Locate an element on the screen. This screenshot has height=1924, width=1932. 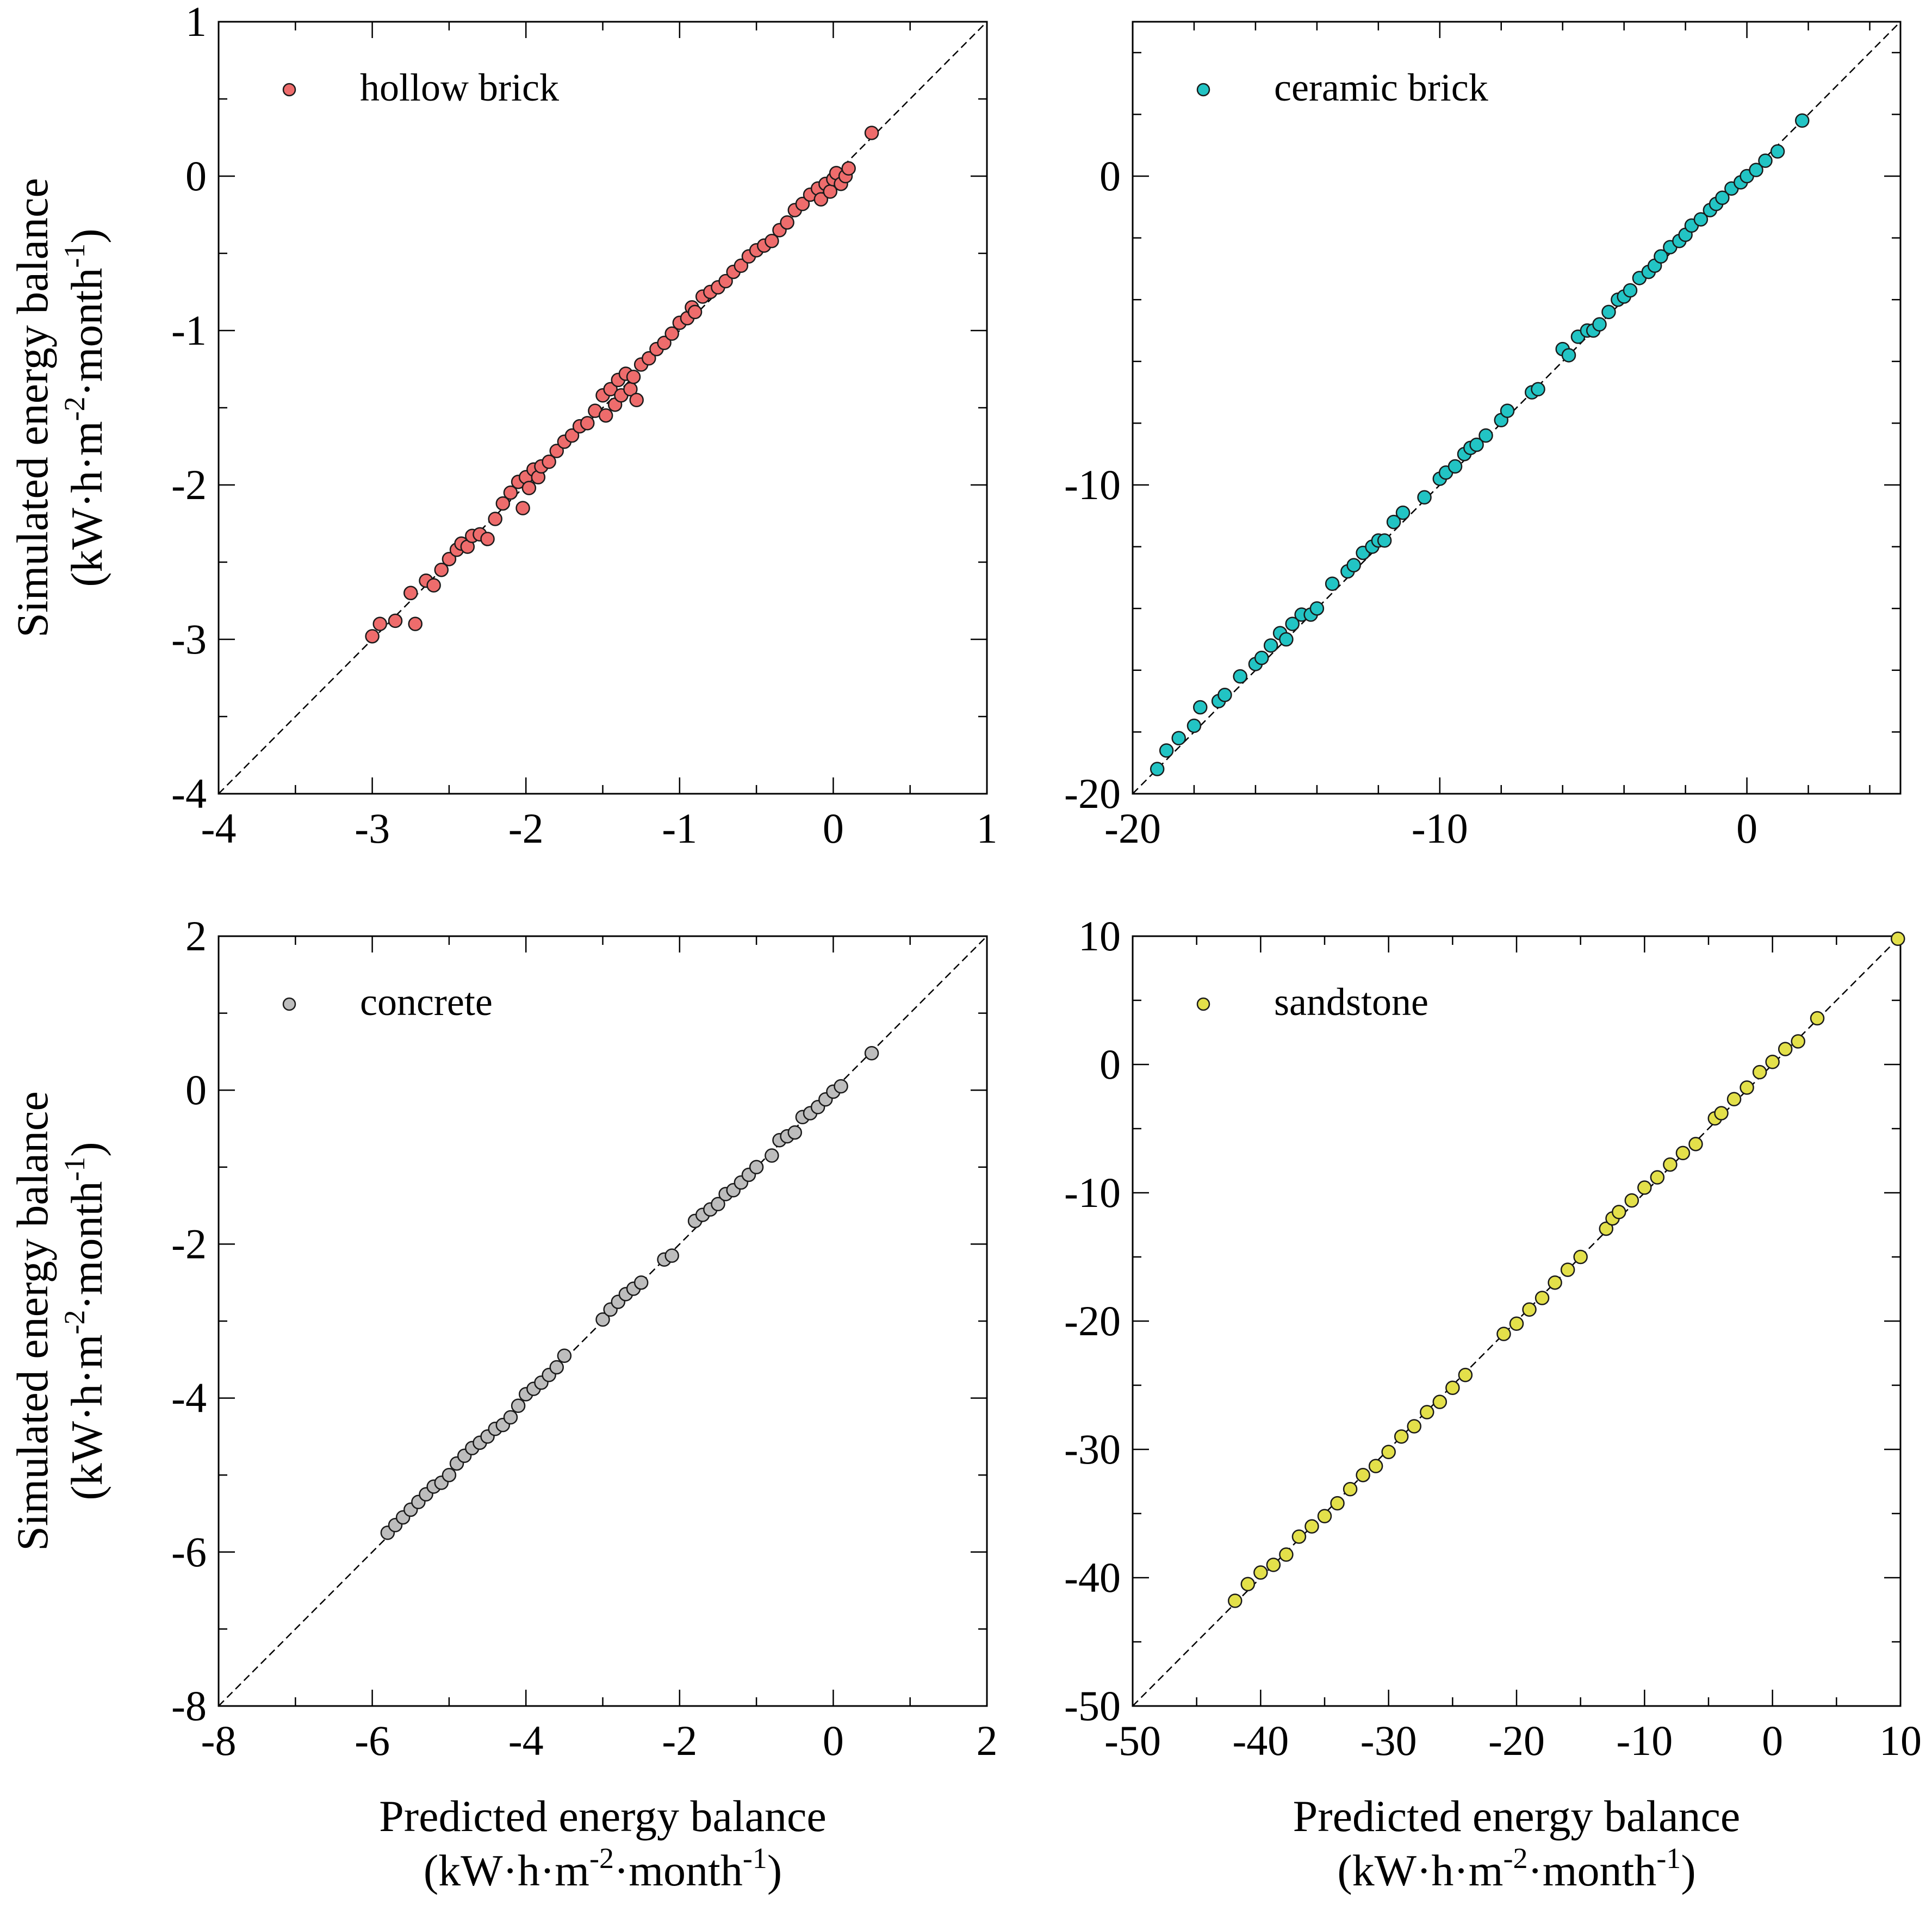
hollow-brick-legend-label: hollow brick is located at coordinates (459, 87).